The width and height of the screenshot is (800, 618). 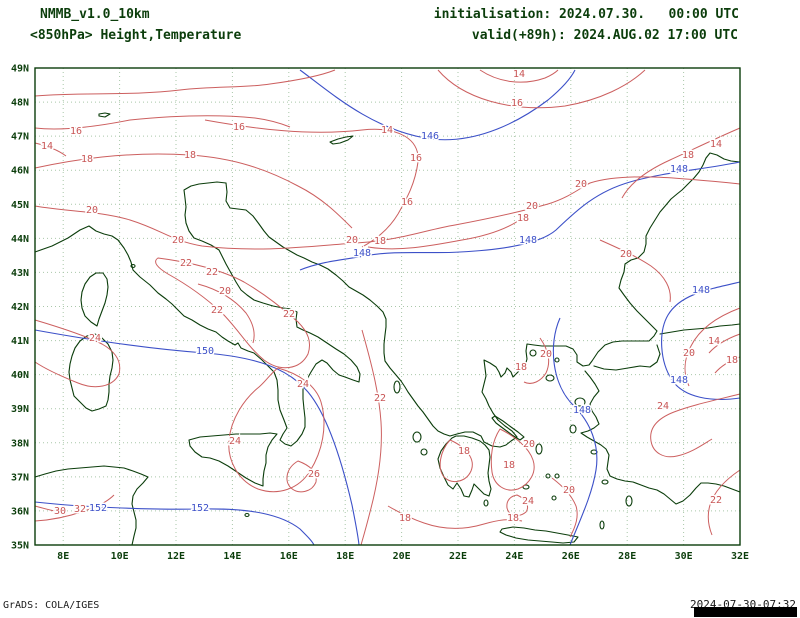 I want to click on lat-tick-label: 38N, so click(x=20, y=443).